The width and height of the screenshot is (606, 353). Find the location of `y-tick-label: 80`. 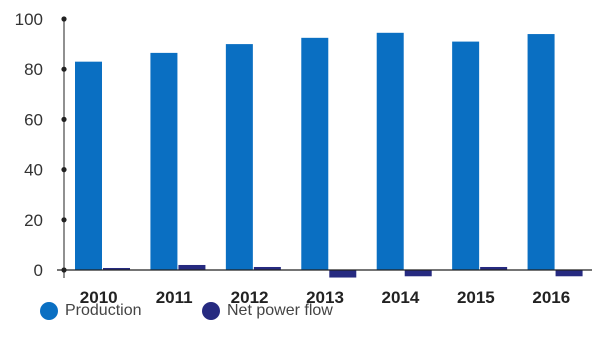

y-tick-label: 80 is located at coordinates (33, 69).